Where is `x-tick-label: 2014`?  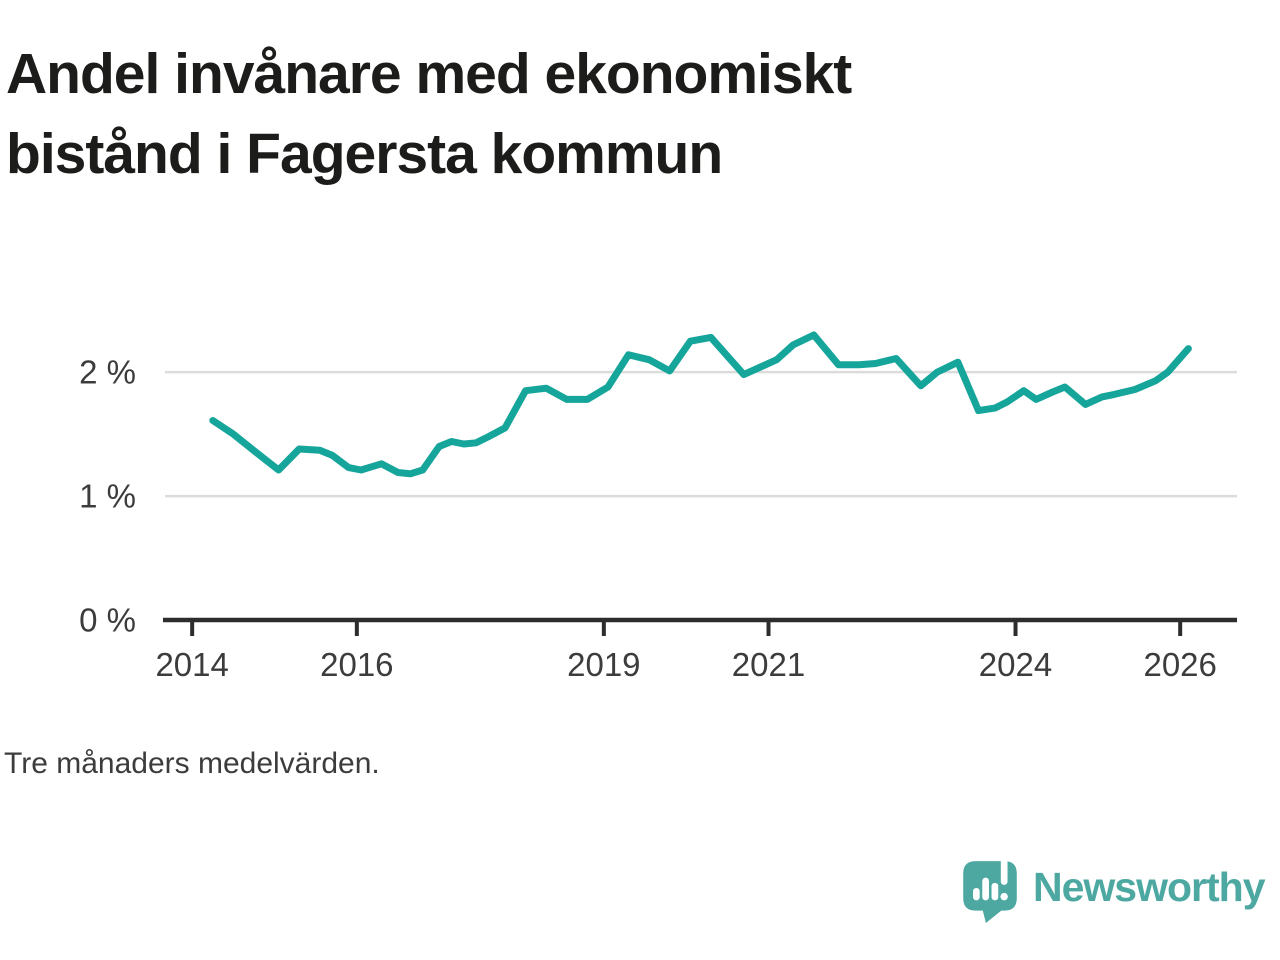 x-tick-label: 2014 is located at coordinates (191, 664).